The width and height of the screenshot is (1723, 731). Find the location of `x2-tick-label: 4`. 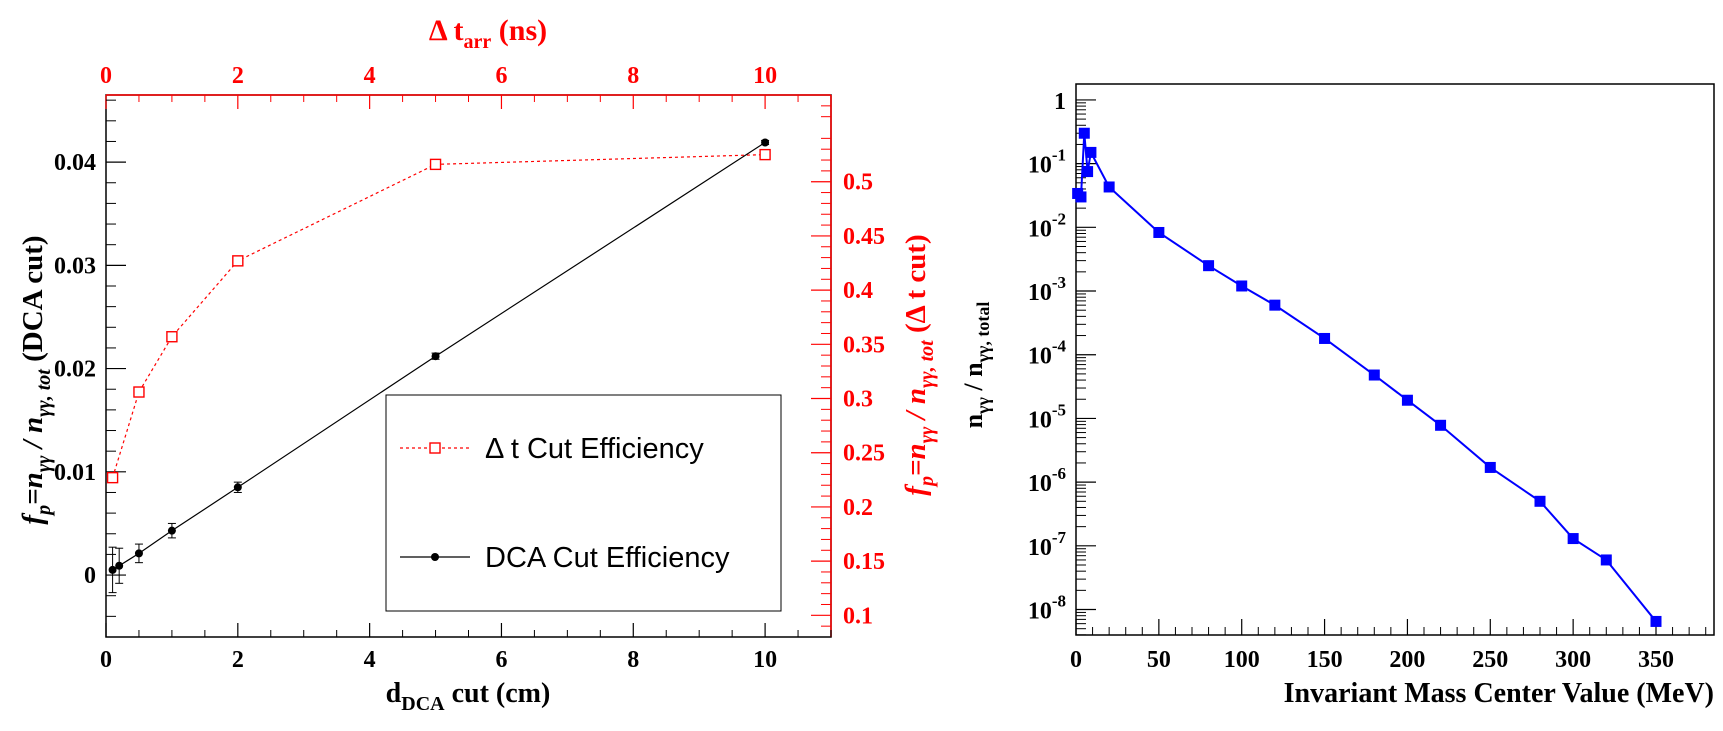

x2-tick-label: 4 is located at coordinates (370, 76).